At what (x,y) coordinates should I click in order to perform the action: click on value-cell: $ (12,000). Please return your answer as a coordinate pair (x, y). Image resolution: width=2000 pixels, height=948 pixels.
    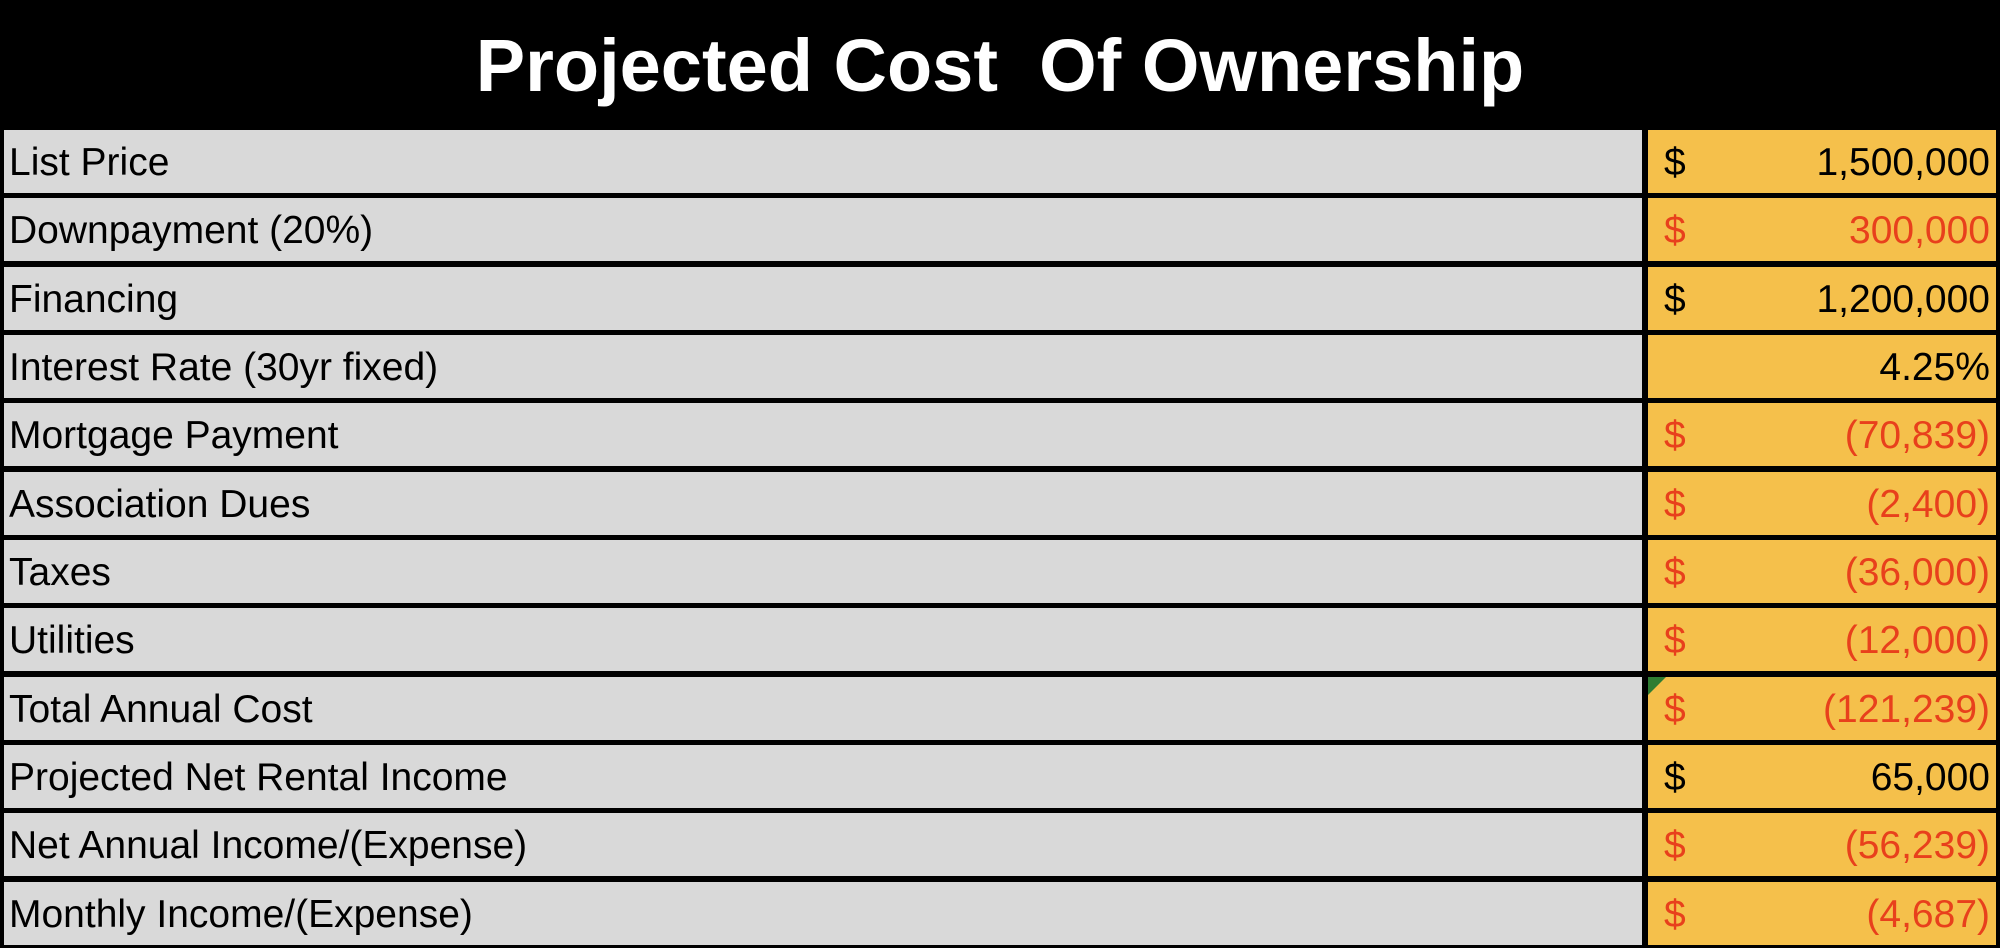
    Looking at the image, I should click on (1822, 640).